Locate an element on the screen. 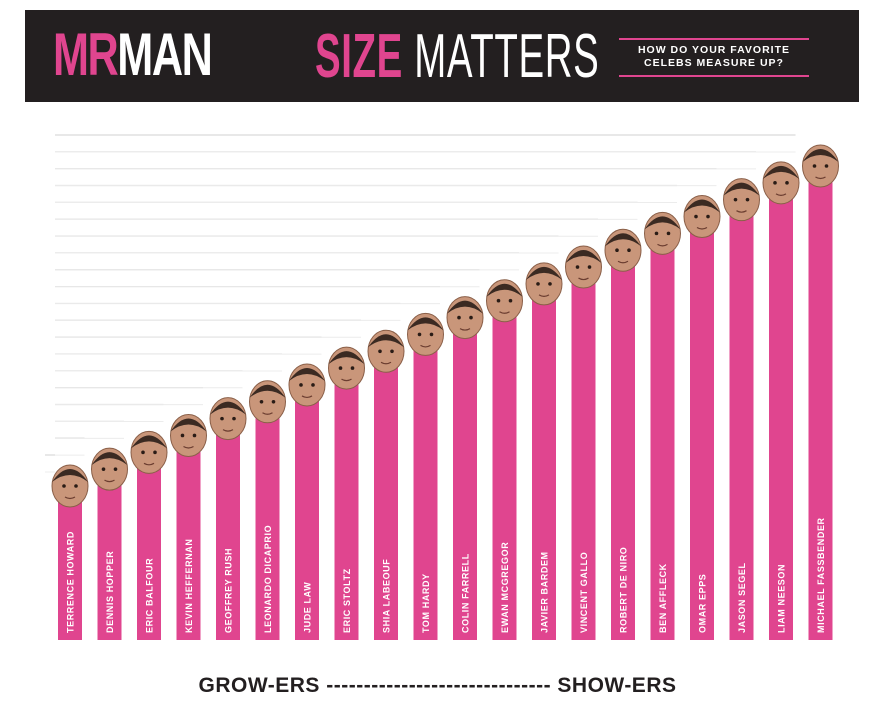  bar-omar-epps is located at coordinates (702, 435).